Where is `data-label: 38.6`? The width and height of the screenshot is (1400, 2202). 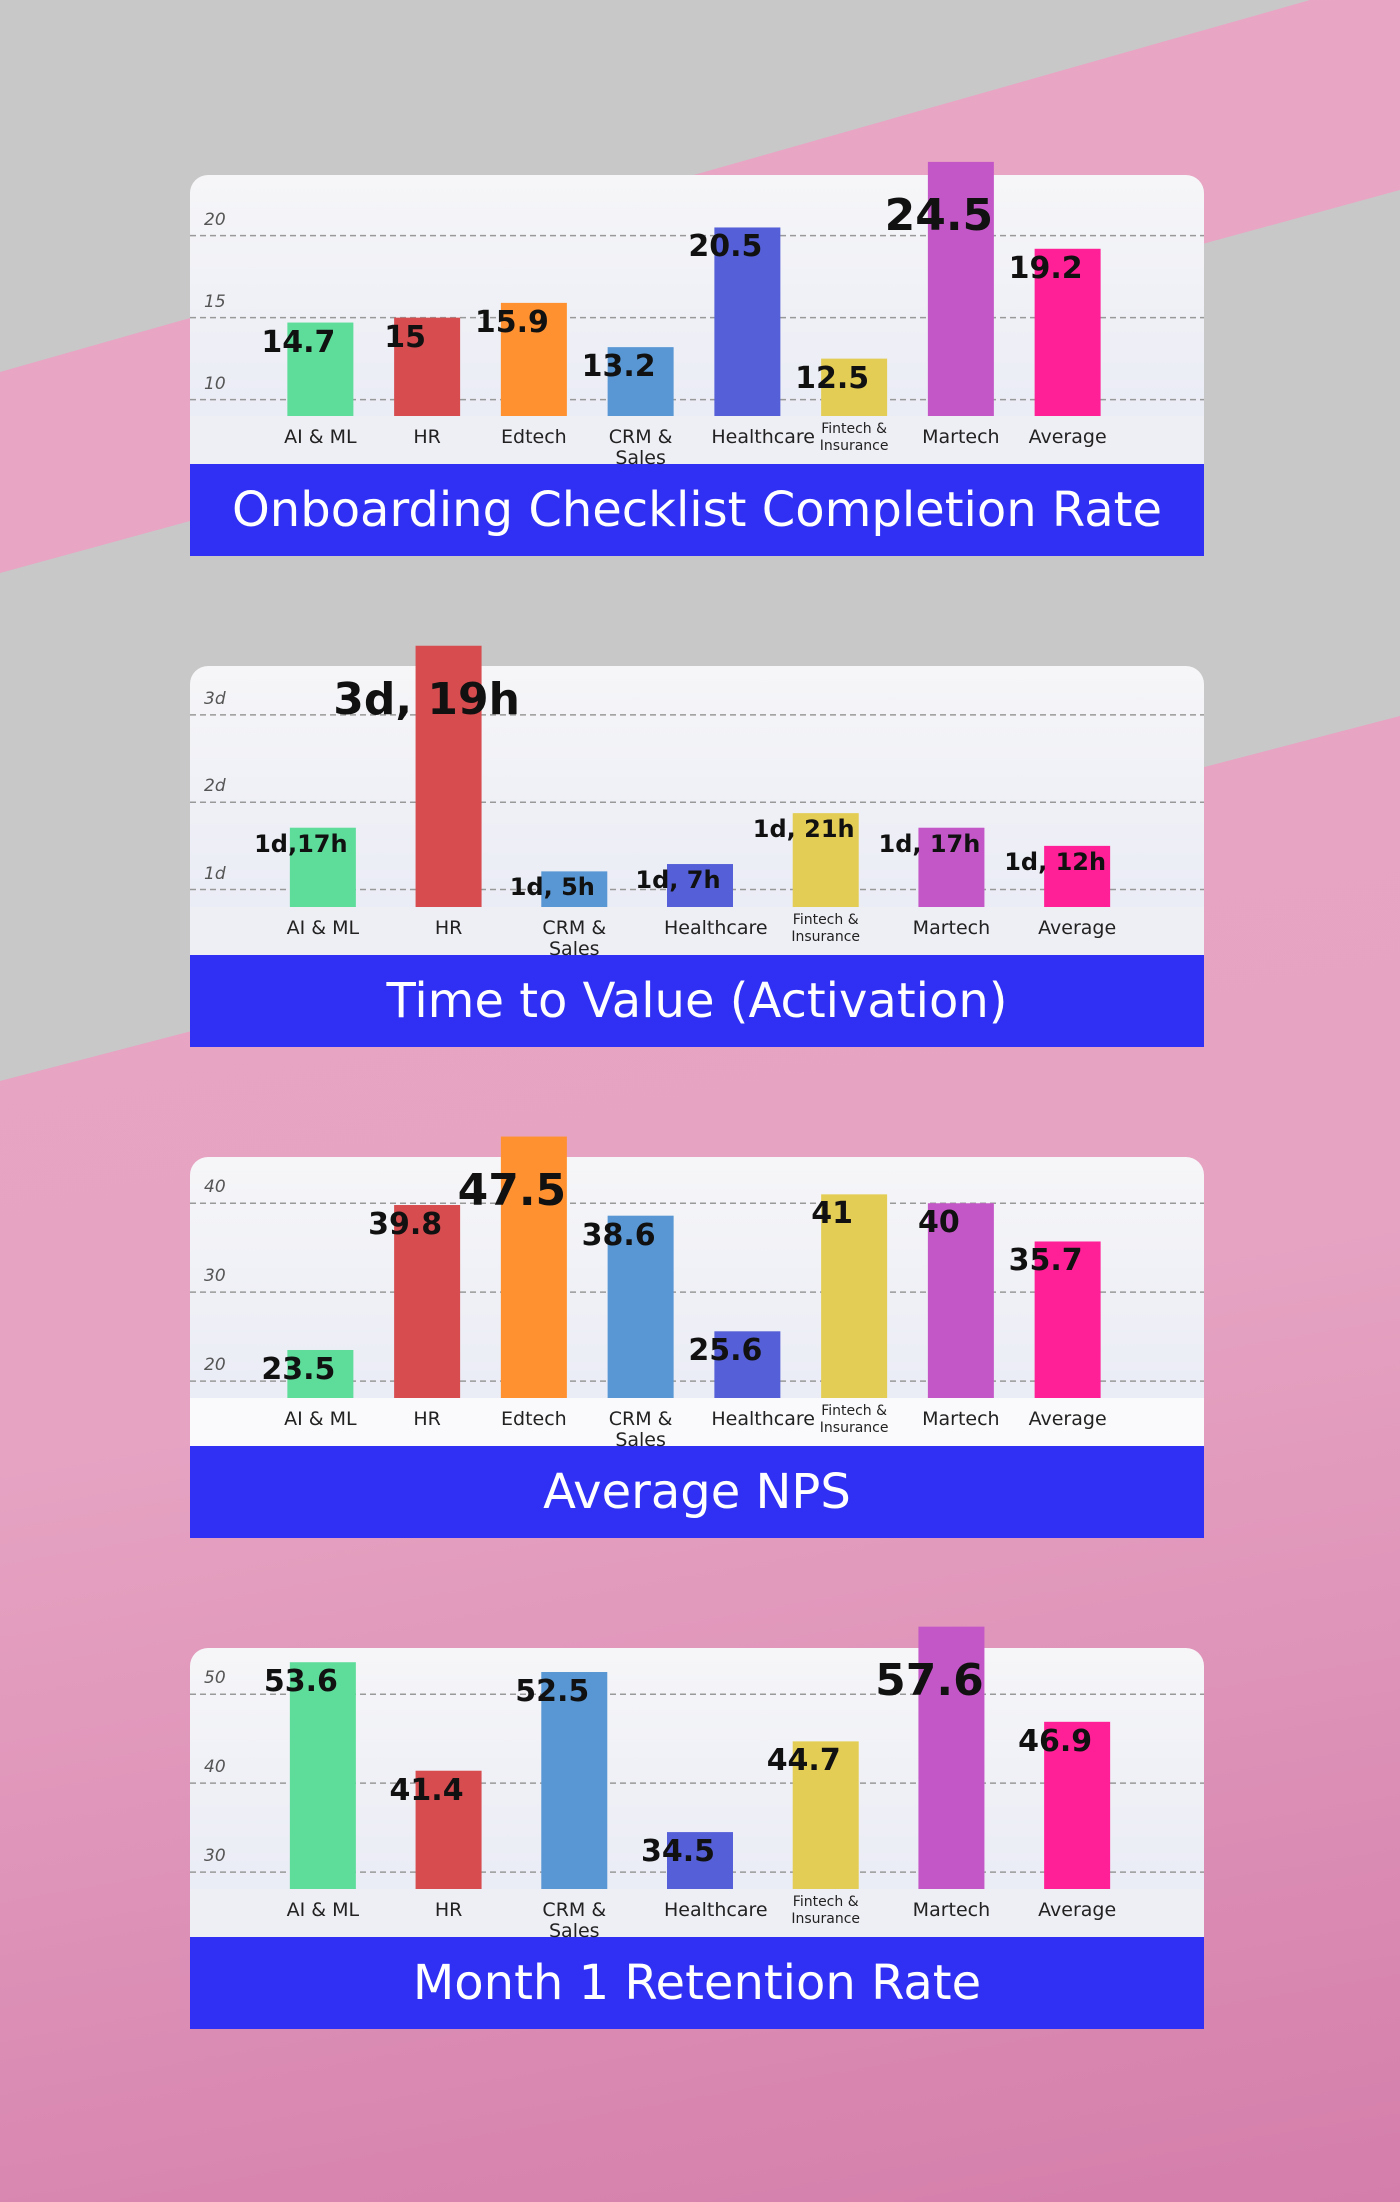 data-label: 38.6 is located at coordinates (618, 1235).